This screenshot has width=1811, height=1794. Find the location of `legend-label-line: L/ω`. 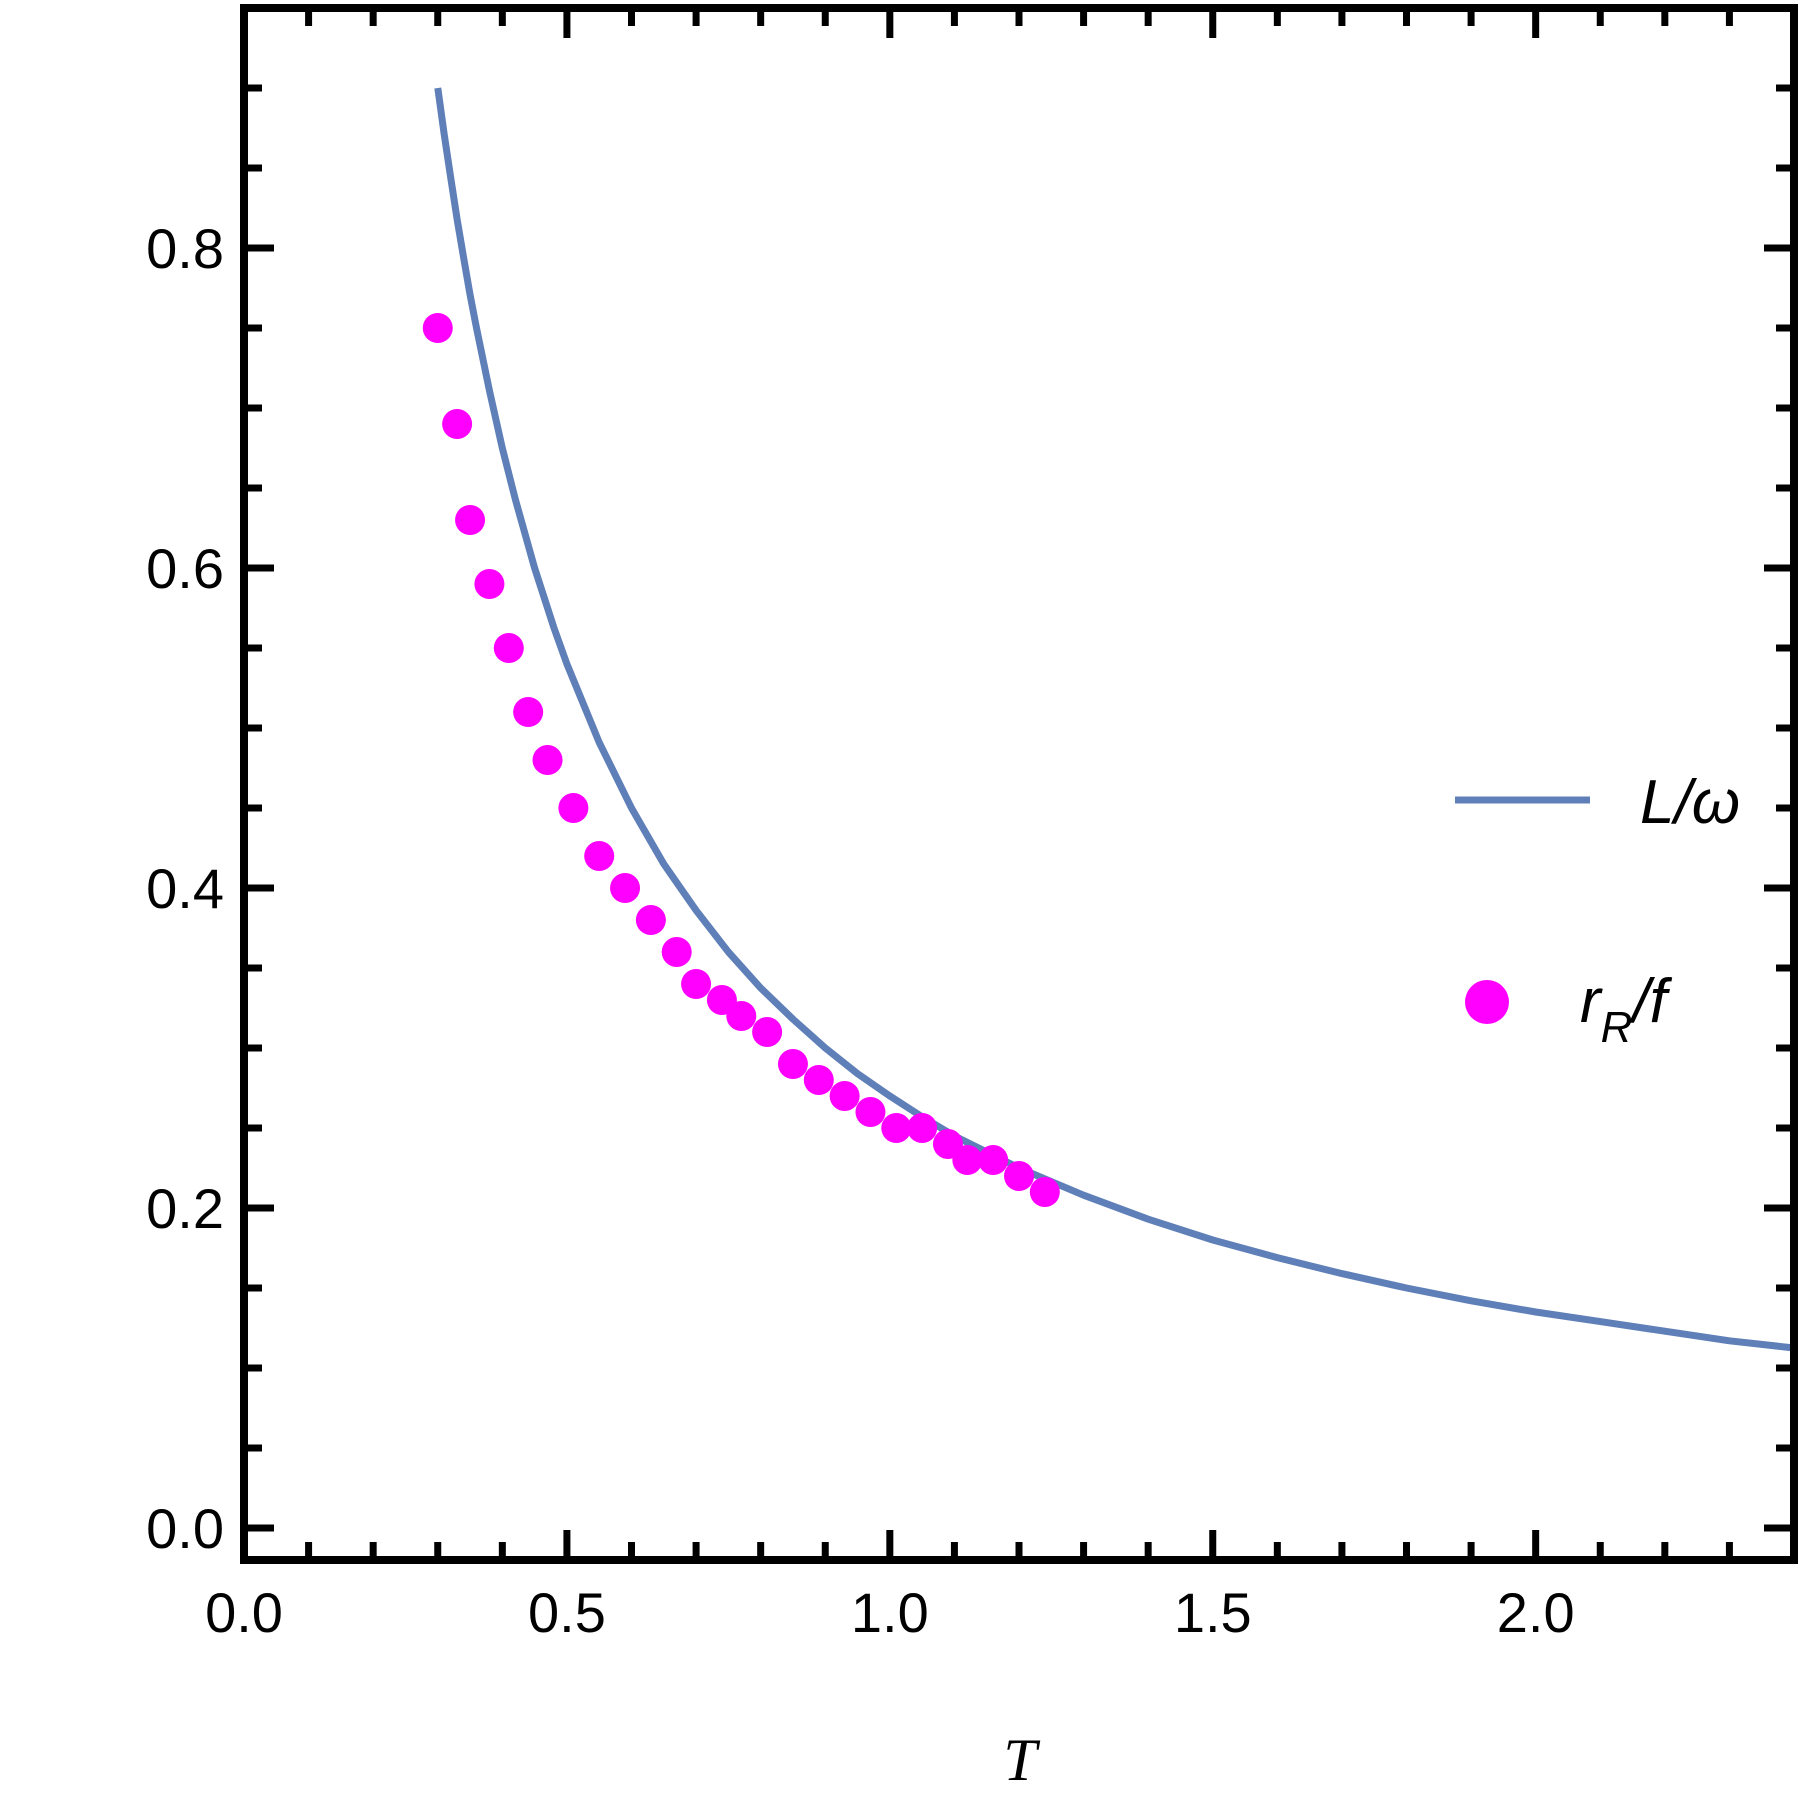

legend-label-line: L/ω is located at coordinates (1690, 802).